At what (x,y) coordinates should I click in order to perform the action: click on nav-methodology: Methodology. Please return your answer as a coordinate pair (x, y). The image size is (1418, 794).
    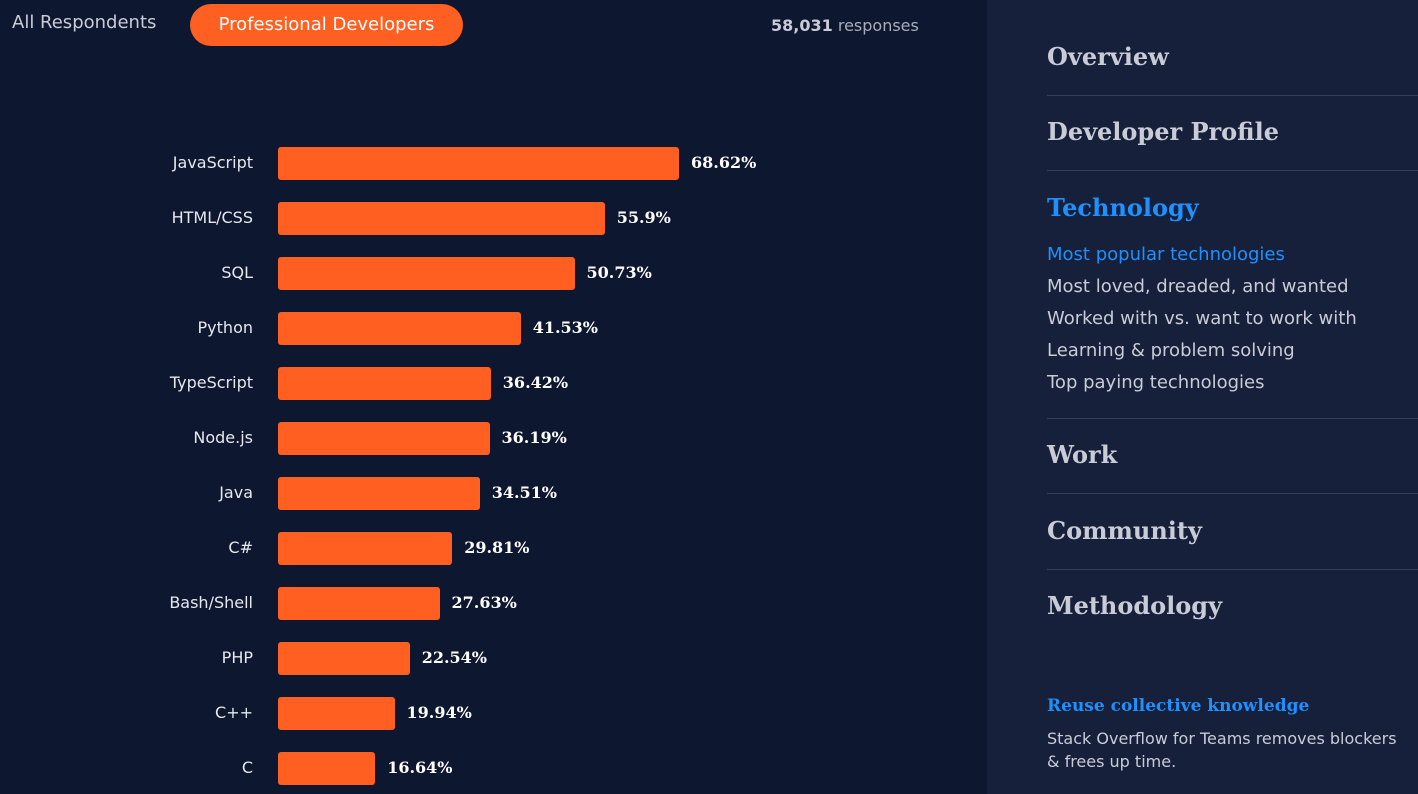
    Looking at the image, I should click on (1135, 605).